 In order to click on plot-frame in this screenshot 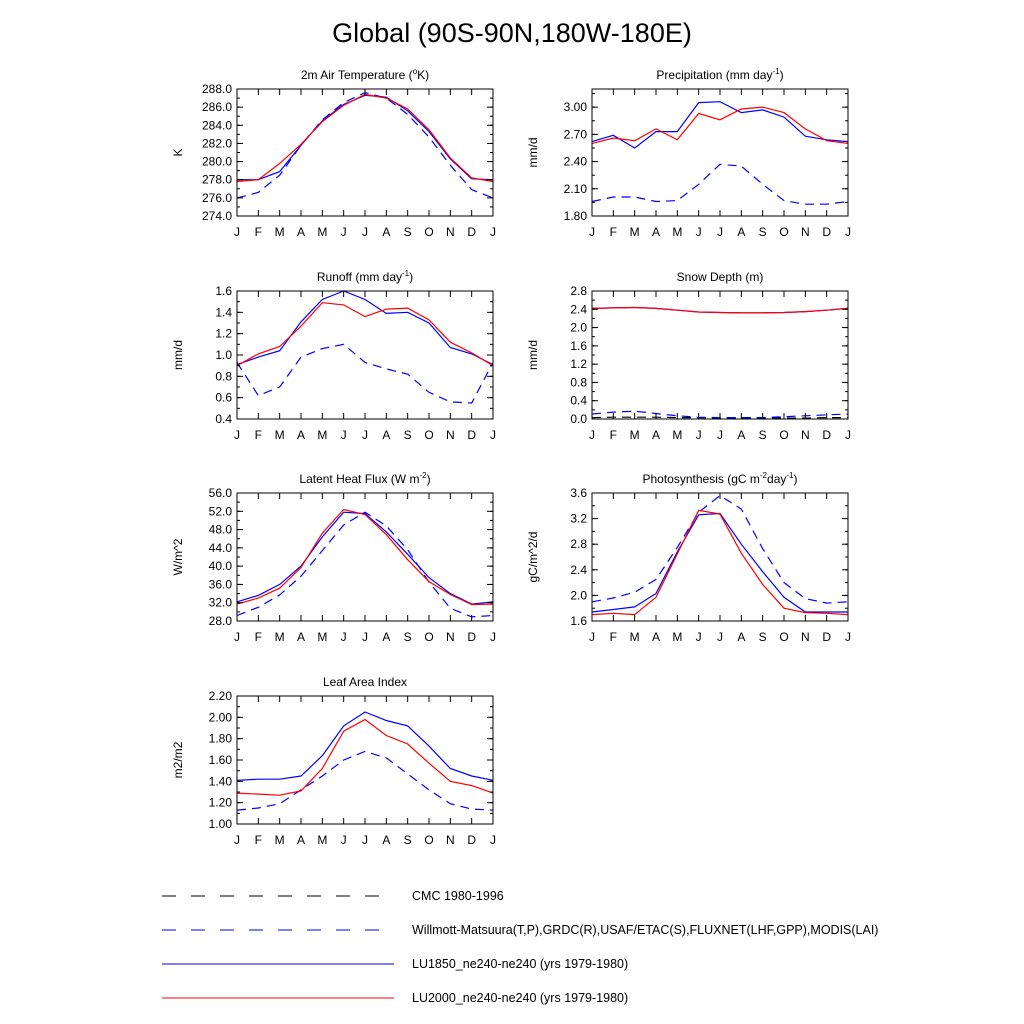, I will do `click(720, 355)`.